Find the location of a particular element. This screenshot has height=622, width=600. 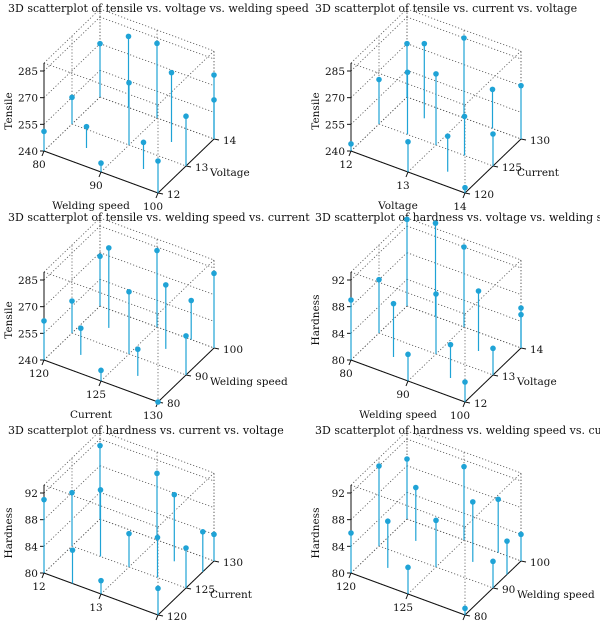

y-tick-label: 14 is located at coordinates (230, 141).